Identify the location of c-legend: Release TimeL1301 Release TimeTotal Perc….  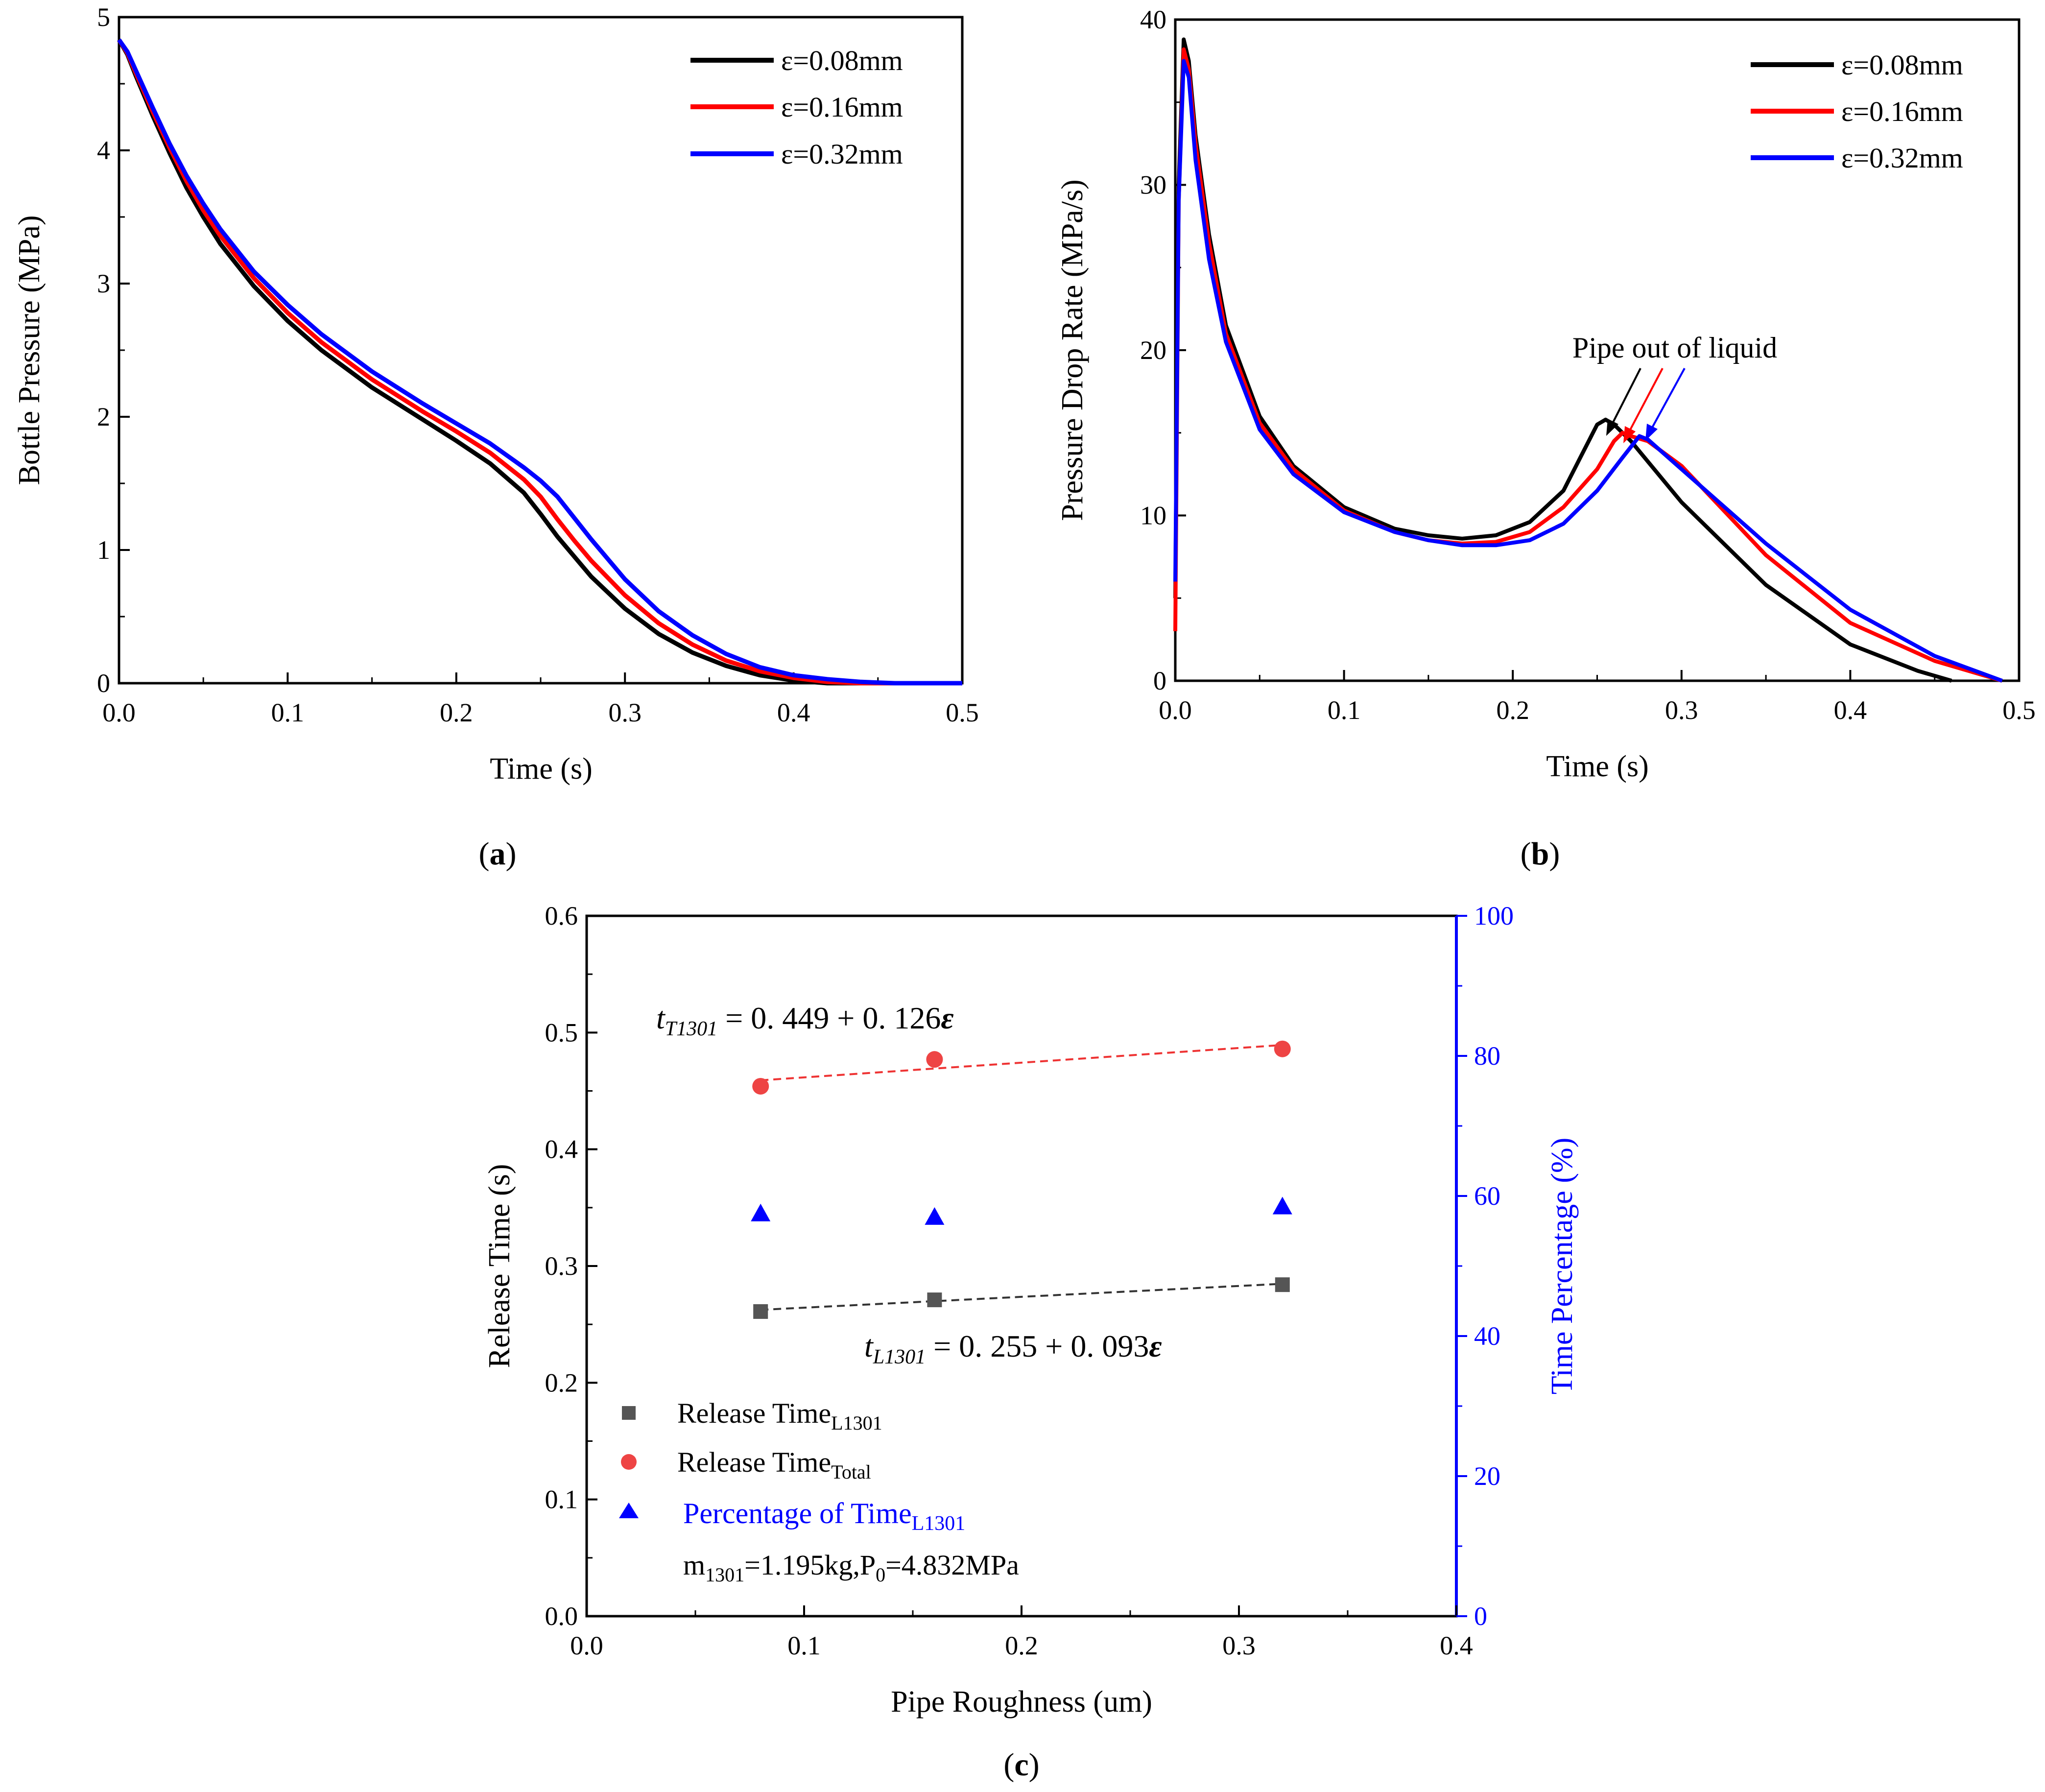
(819, 1491).